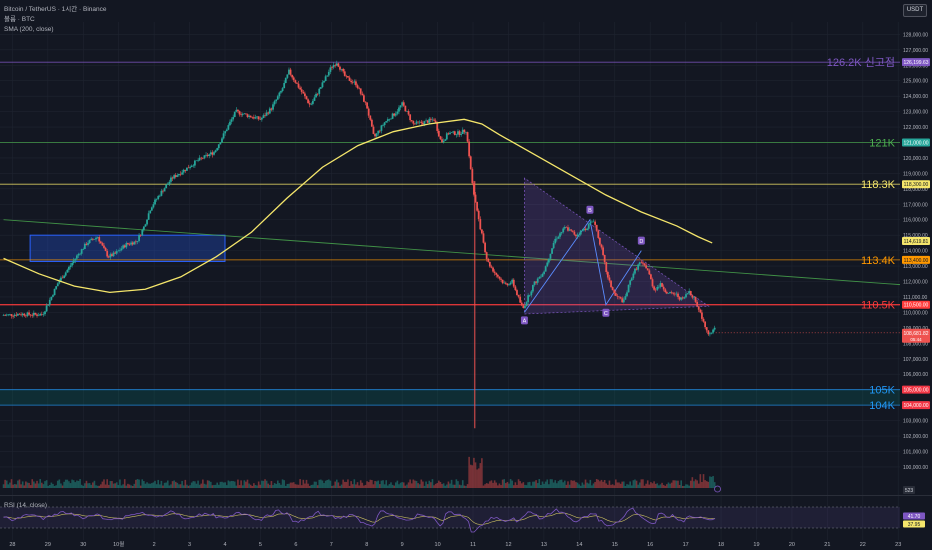 Image resolution: width=932 pixels, height=550 pixels. What do you see at coordinates (909, 490) in the screenshot?
I see `volume-badge` at bounding box center [909, 490].